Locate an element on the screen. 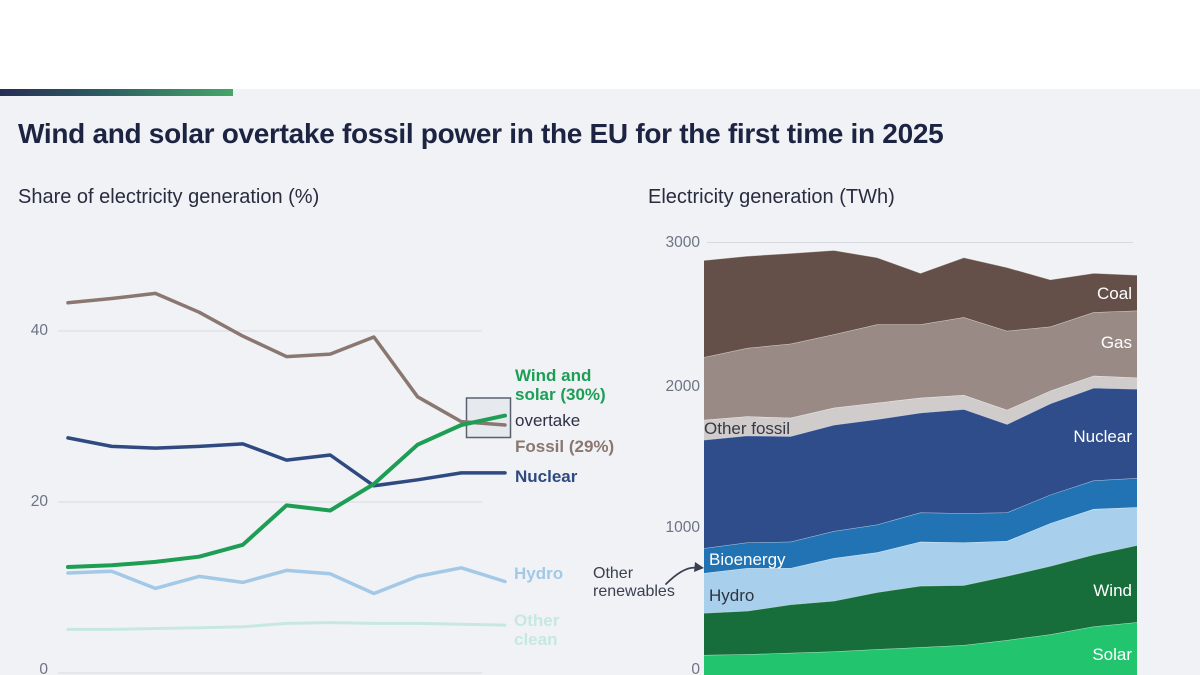 The width and height of the screenshot is (1200, 675). other-renewables-label-line2: renewables is located at coordinates (634, 591).